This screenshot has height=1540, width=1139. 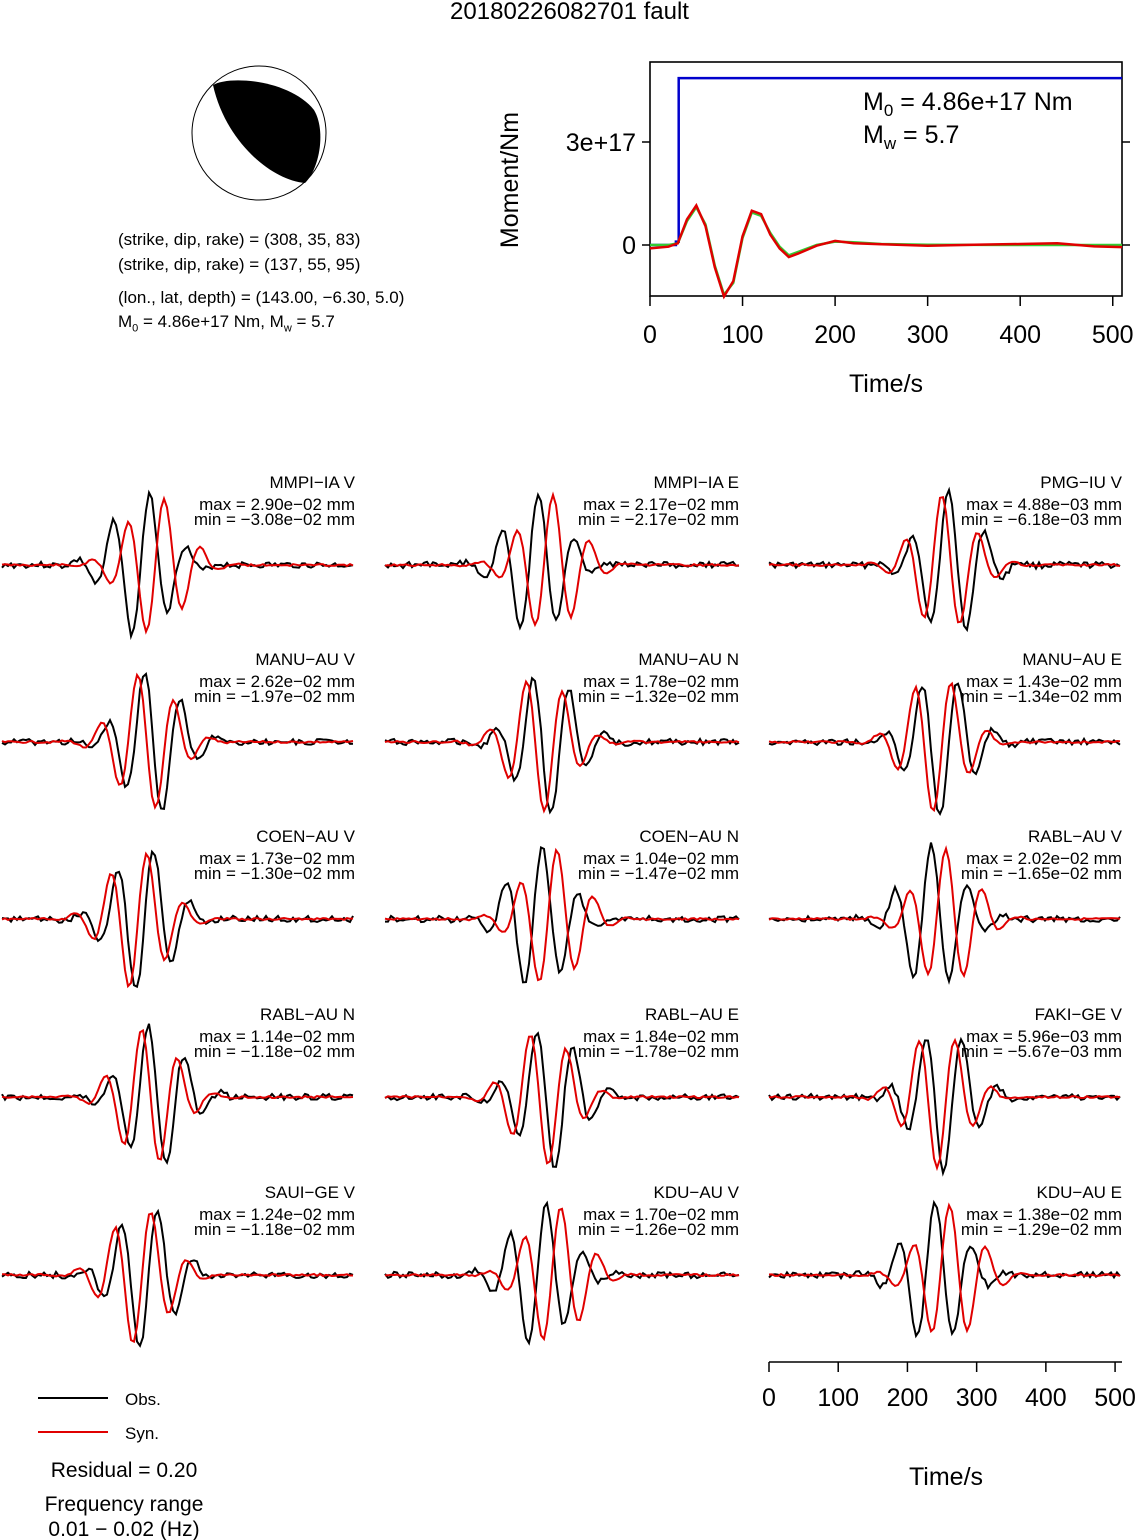 I want to click on moment-xtick-label: 0, so click(x=650, y=335).